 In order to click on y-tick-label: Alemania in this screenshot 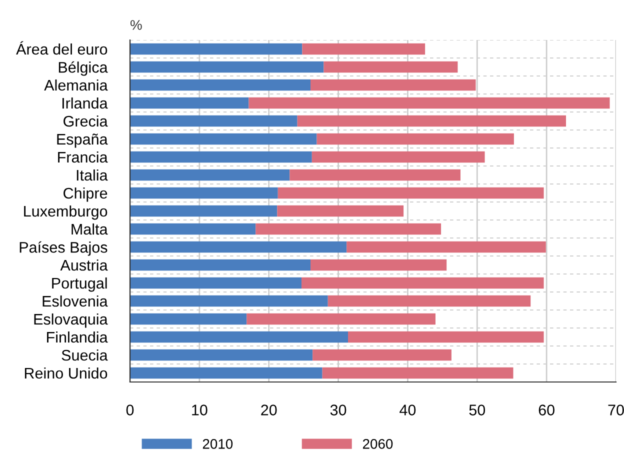, I will do `click(76, 85)`.